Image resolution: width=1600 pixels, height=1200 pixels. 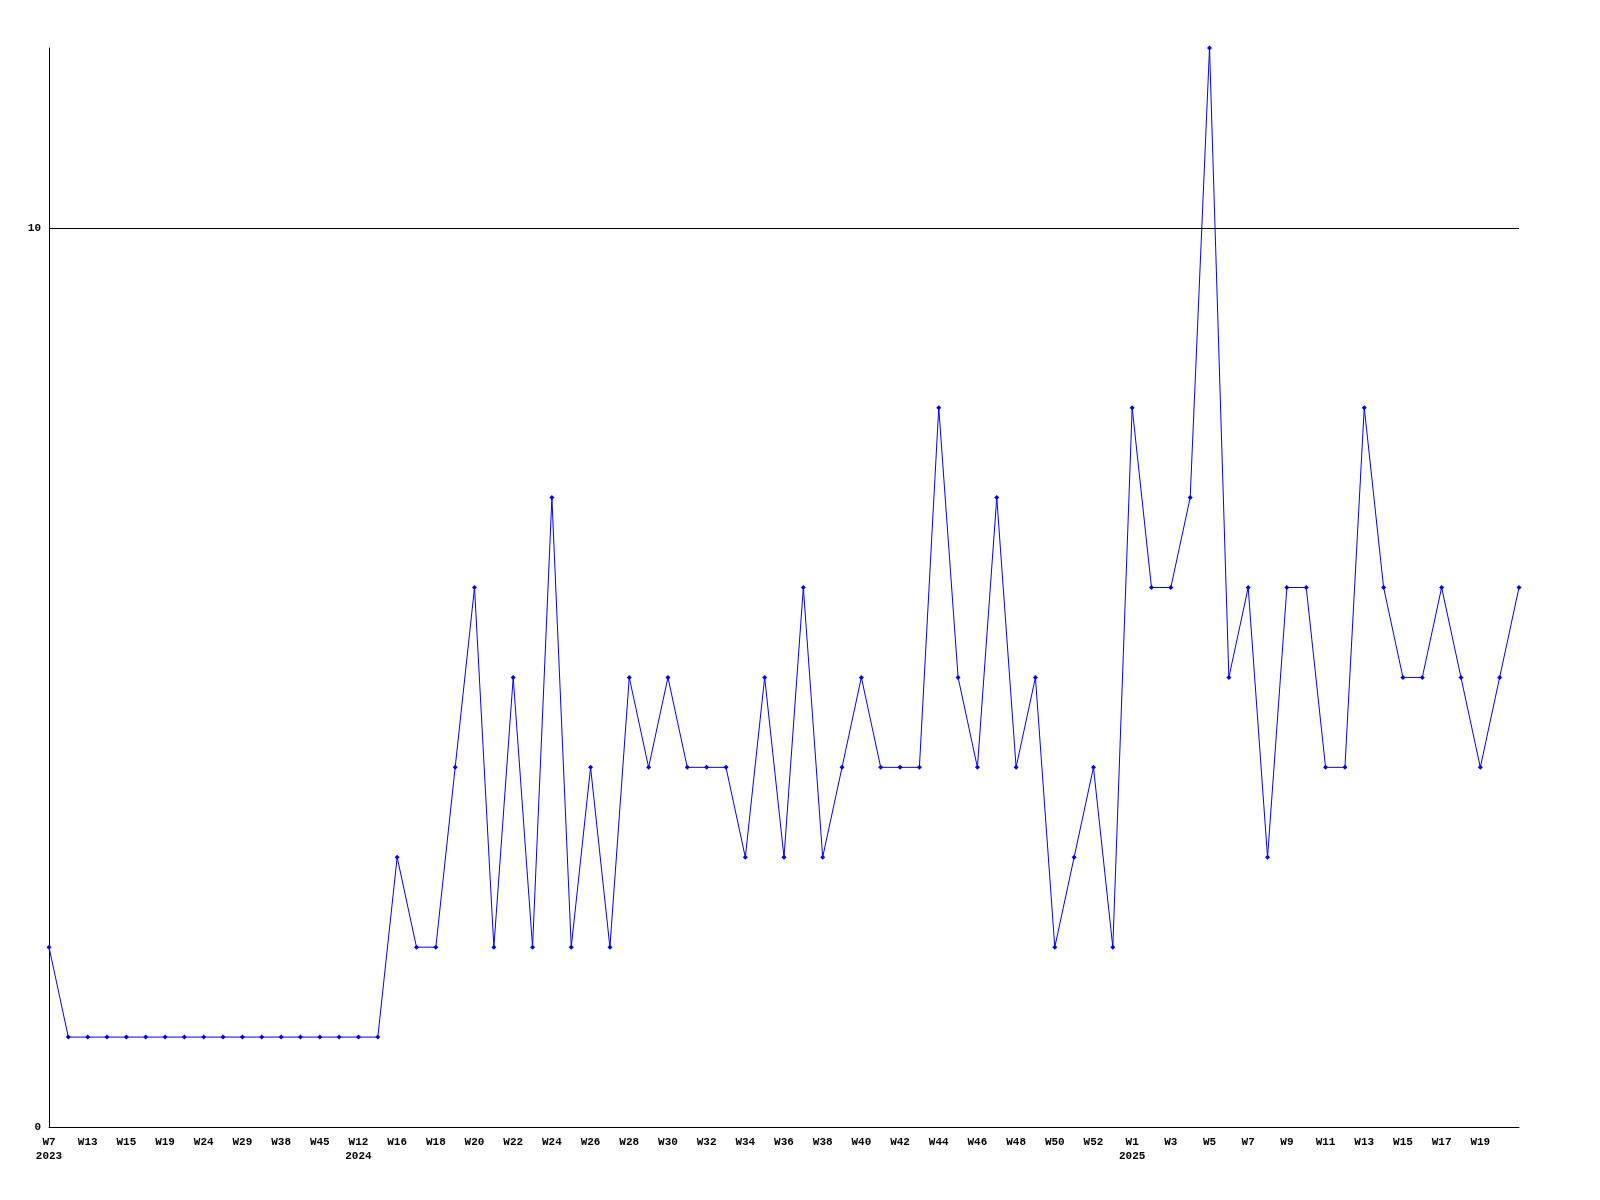 I want to click on y-tick-label: 10, so click(x=34, y=227).